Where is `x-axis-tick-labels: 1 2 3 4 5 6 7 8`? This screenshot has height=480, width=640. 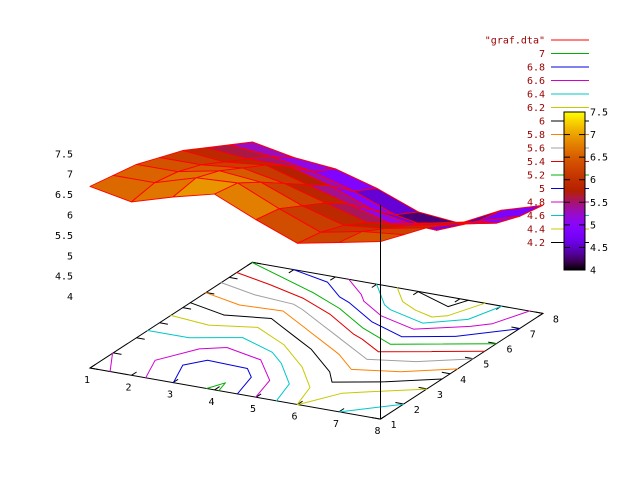
x-axis-tick-labels: 1 2 3 4 5 6 7 8 is located at coordinates (232, 406).